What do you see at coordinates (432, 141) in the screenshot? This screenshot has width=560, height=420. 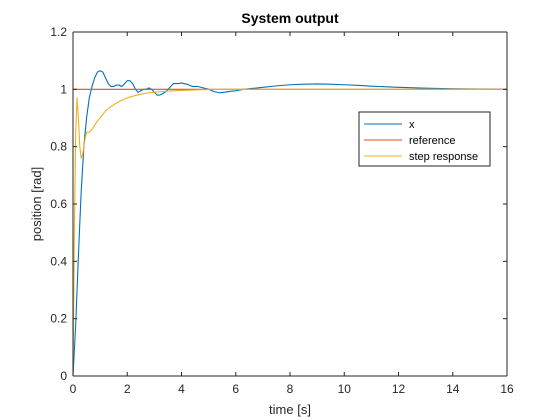 I see `legend-label-reference: reference` at bounding box center [432, 141].